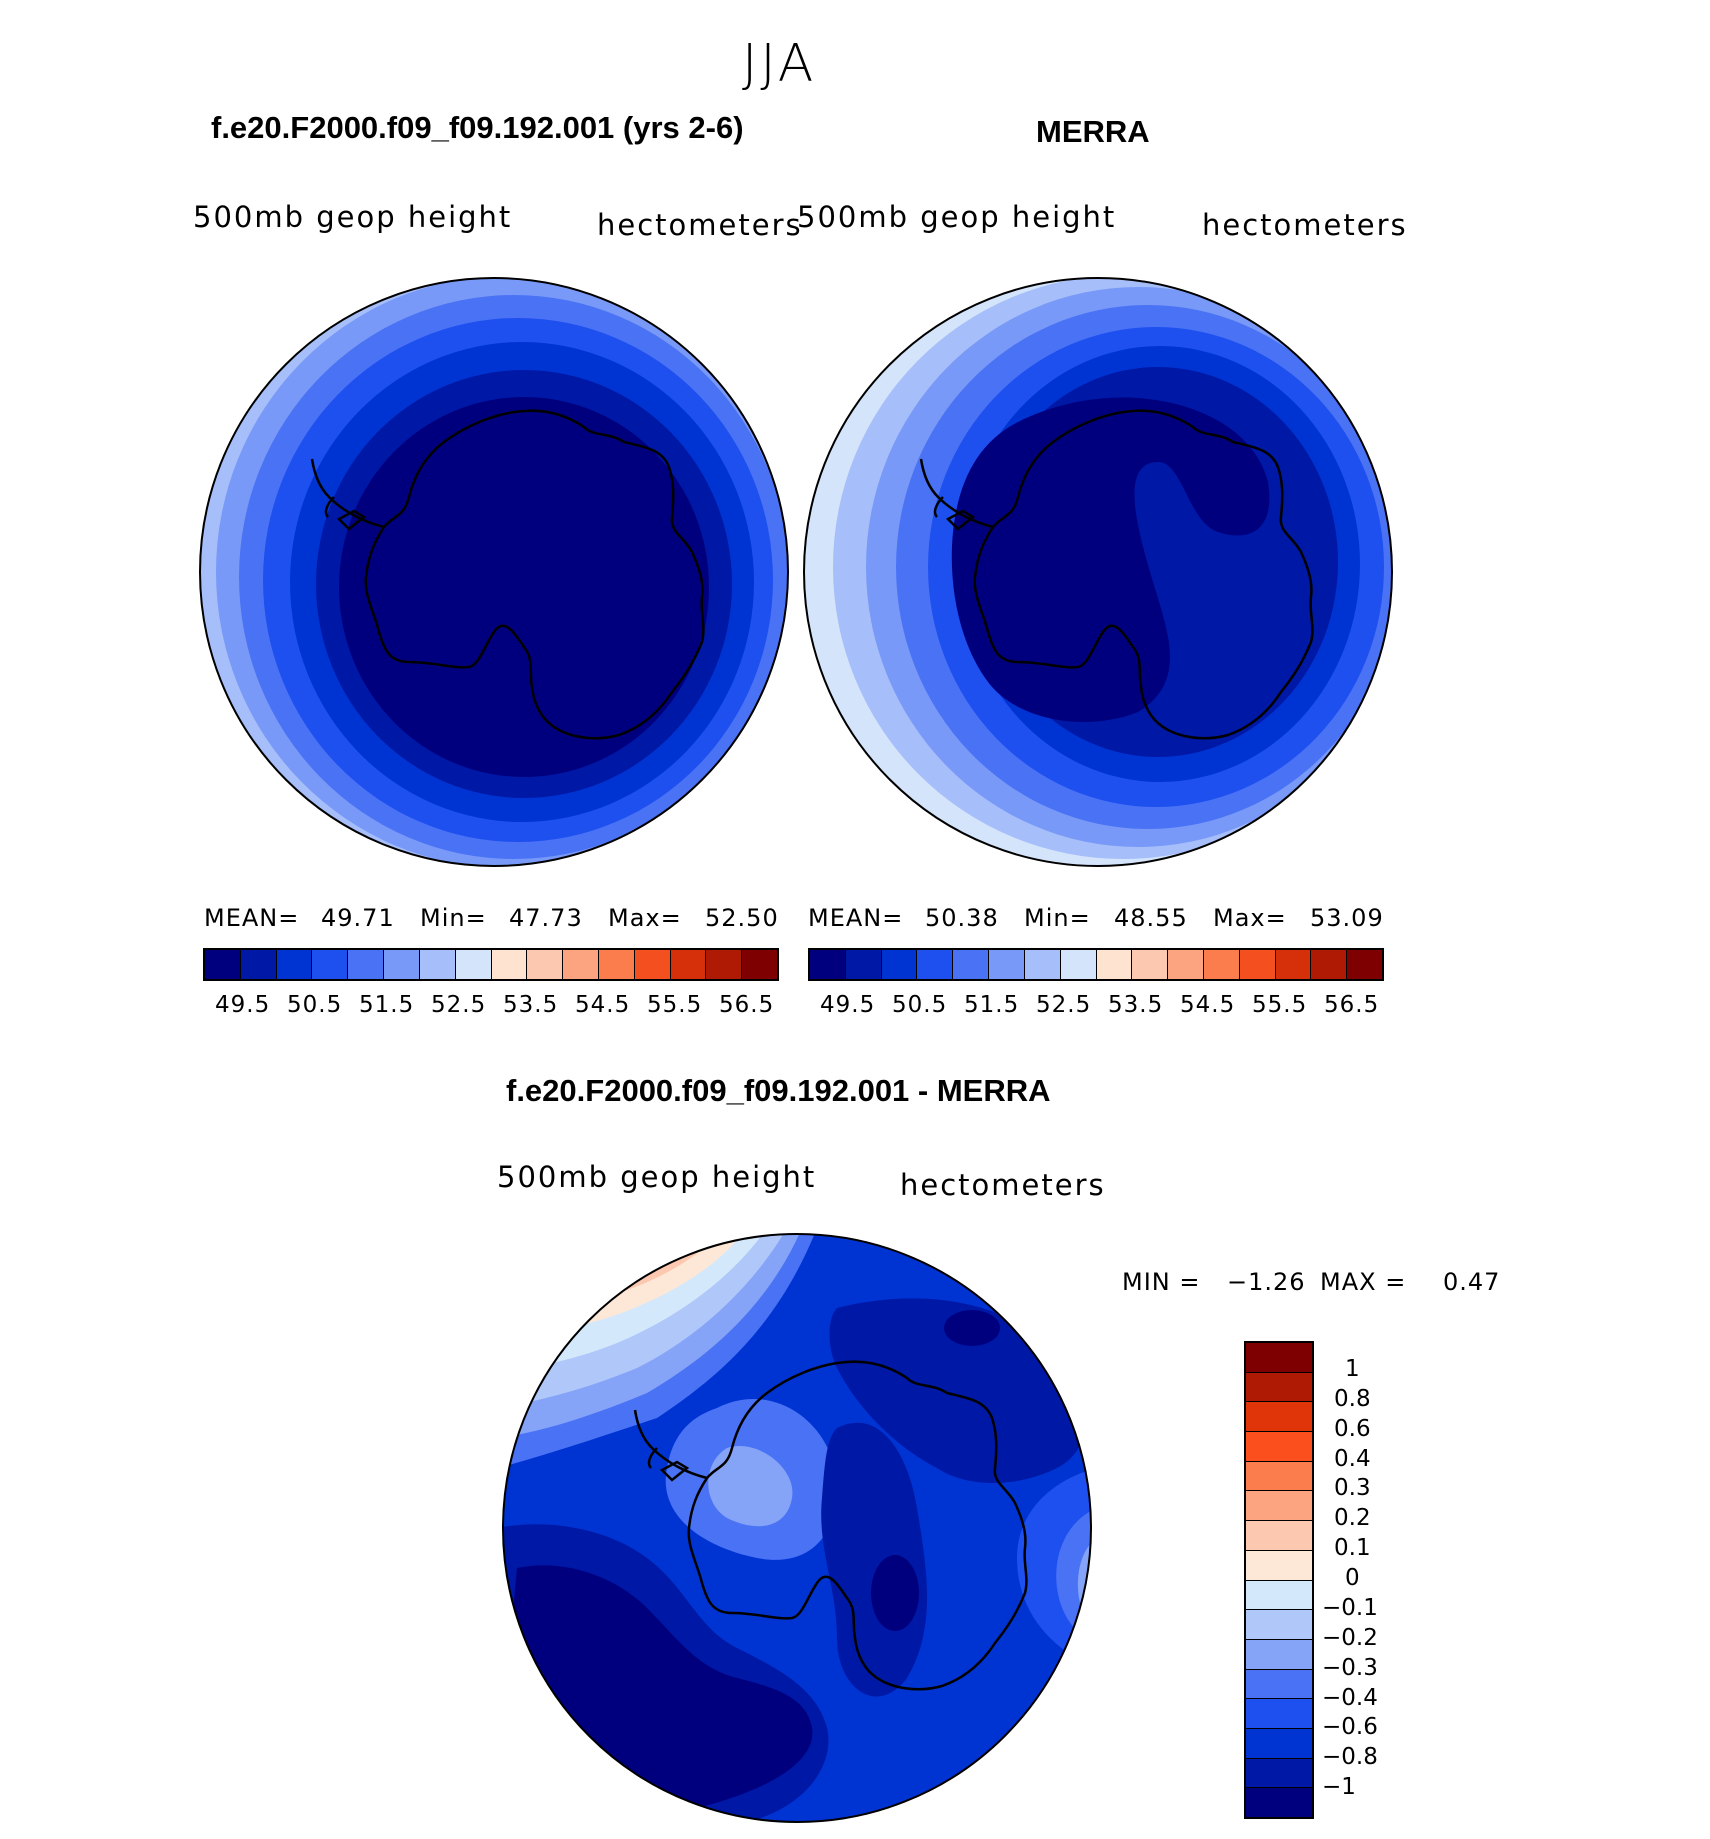 Image resolution: width=1710 pixels, height=1839 pixels. I want to click on colorbar-level-label: −0.2, so click(1350, 1637).